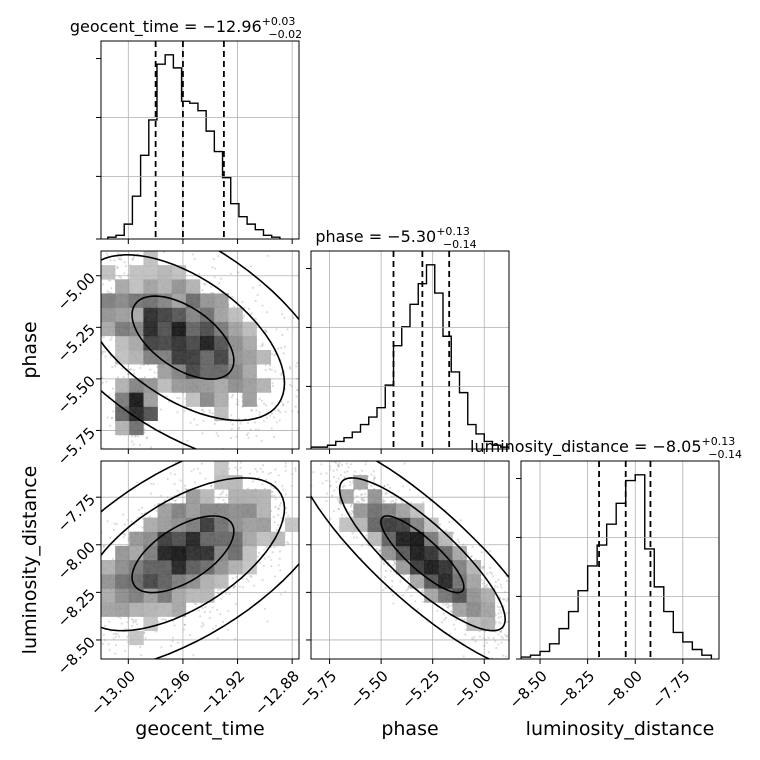 The height and width of the screenshot is (760, 760). What do you see at coordinates (76, 608) in the screenshot?
I see `y-tick-label-luminosity_distance: −8.25` at bounding box center [76, 608].